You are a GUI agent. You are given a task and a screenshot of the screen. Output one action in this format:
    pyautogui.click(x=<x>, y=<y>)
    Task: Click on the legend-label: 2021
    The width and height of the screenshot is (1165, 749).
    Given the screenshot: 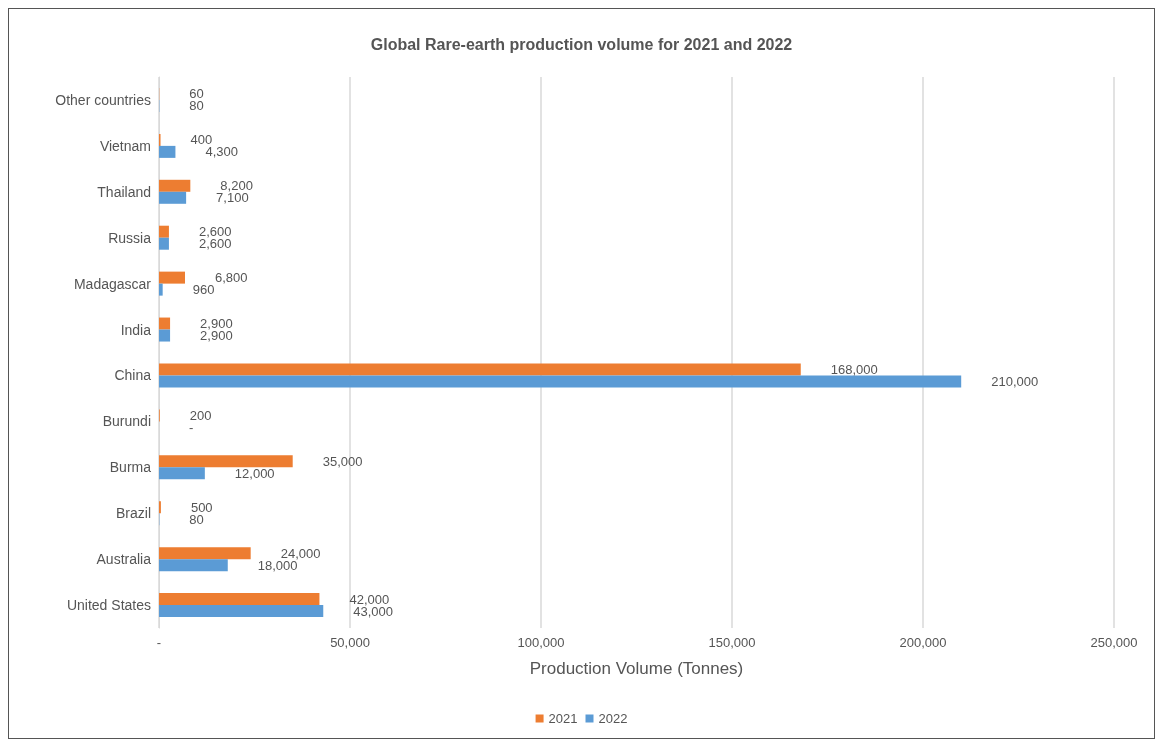 What is the action you would take?
    pyautogui.click(x=563, y=718)
    